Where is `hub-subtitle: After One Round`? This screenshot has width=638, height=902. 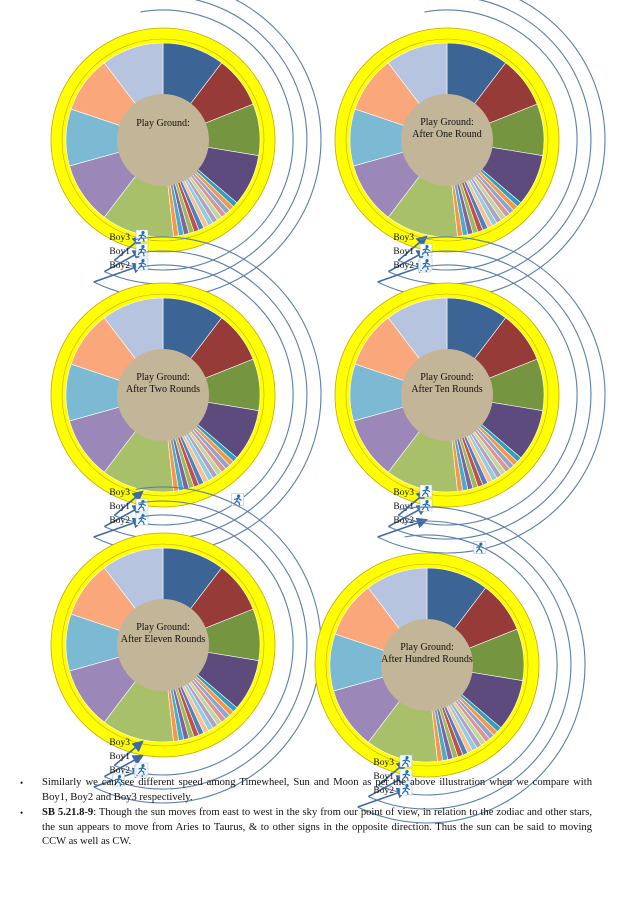 hub-subtitle: After One Round is located at coordinates (446, 134).